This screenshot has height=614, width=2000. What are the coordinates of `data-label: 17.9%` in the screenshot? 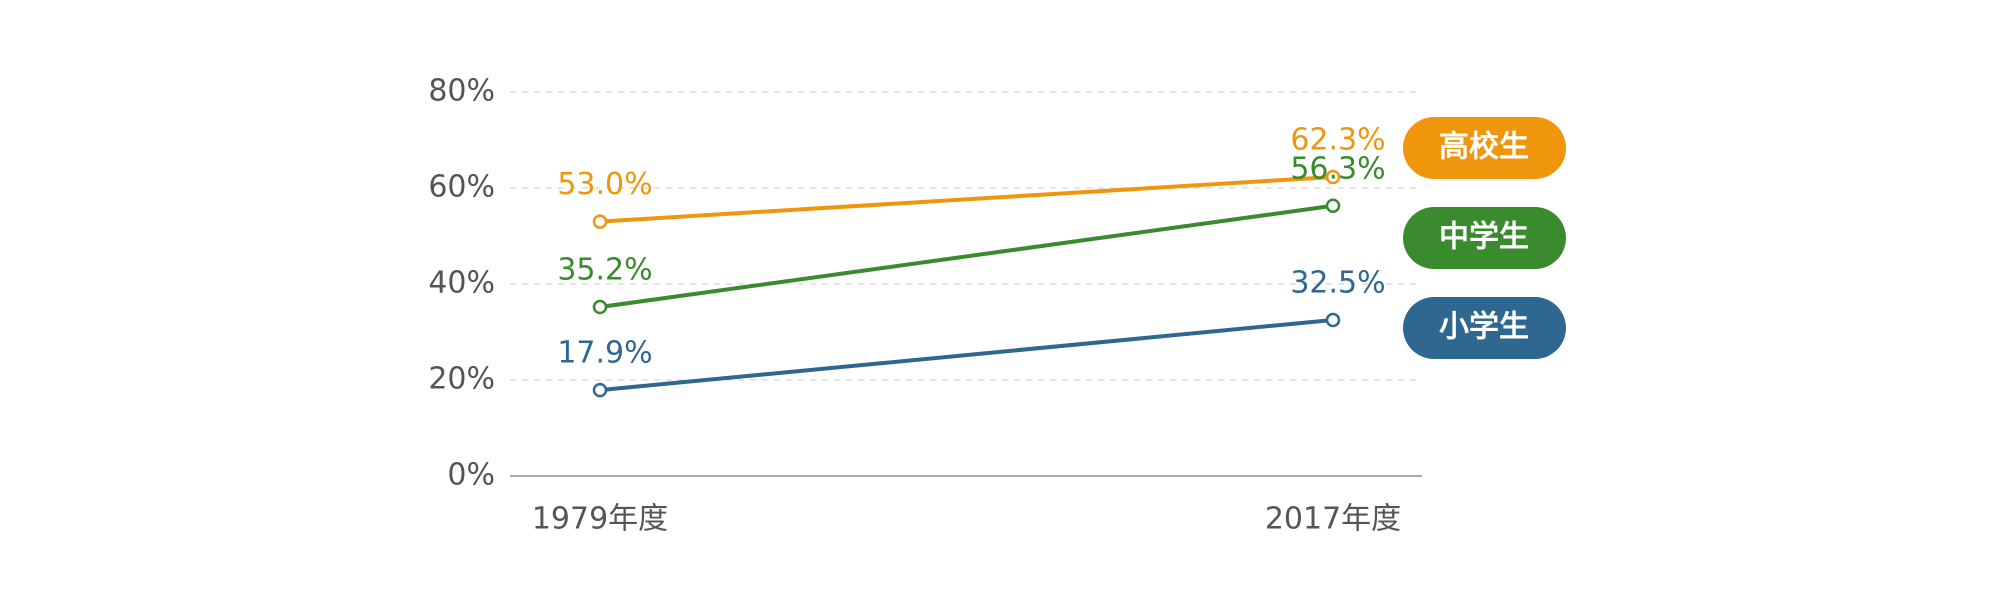 It's located at (604, 353).